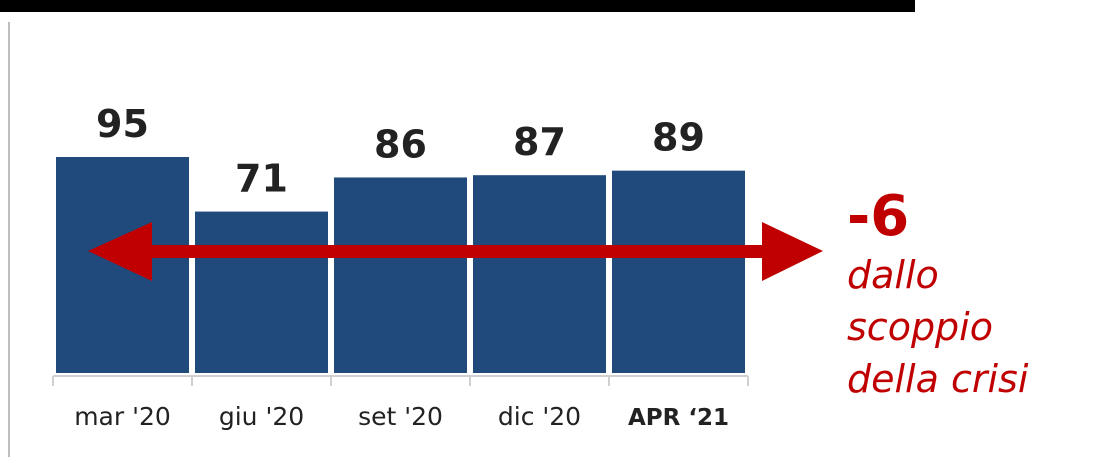 The width and height of the screenshot is (1109, 457). What do you see at coordinates (539, 142) in the screenshot?
I see `value-label-dic-20: 87` at bounding box center [539, 142].